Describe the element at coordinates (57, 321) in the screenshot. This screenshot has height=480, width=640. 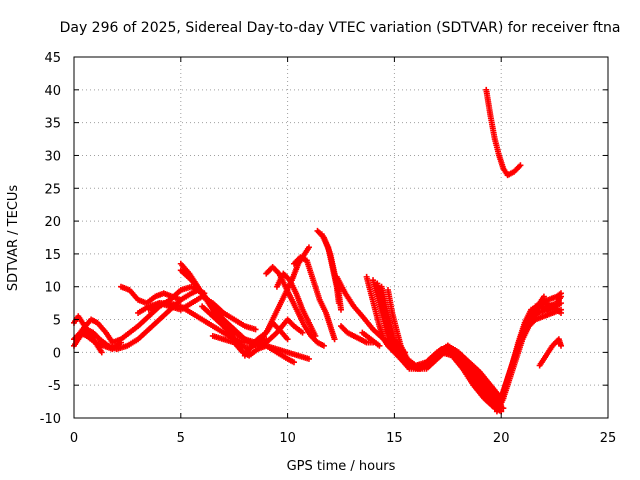
I see `y-tick-label: 5` at that location.